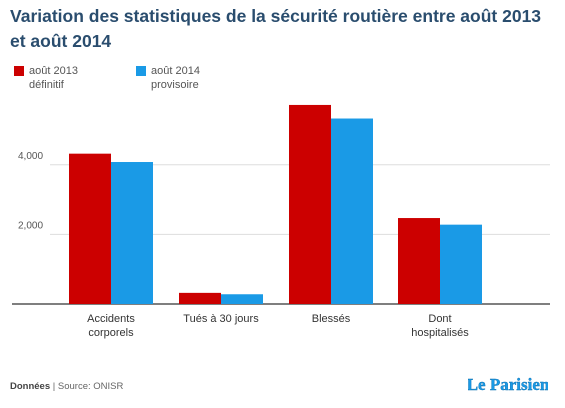 The image size is (565, 408). I want to click on legend-label-2013-line1: août 2013, so click(53, 71).